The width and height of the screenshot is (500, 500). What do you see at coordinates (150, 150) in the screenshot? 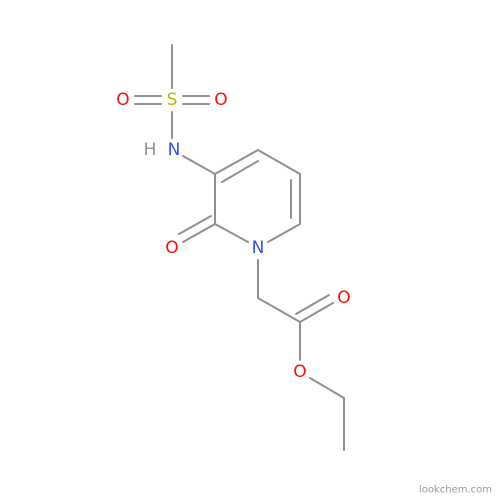
I see `atom-label: H` at bounding box center [150, 150].